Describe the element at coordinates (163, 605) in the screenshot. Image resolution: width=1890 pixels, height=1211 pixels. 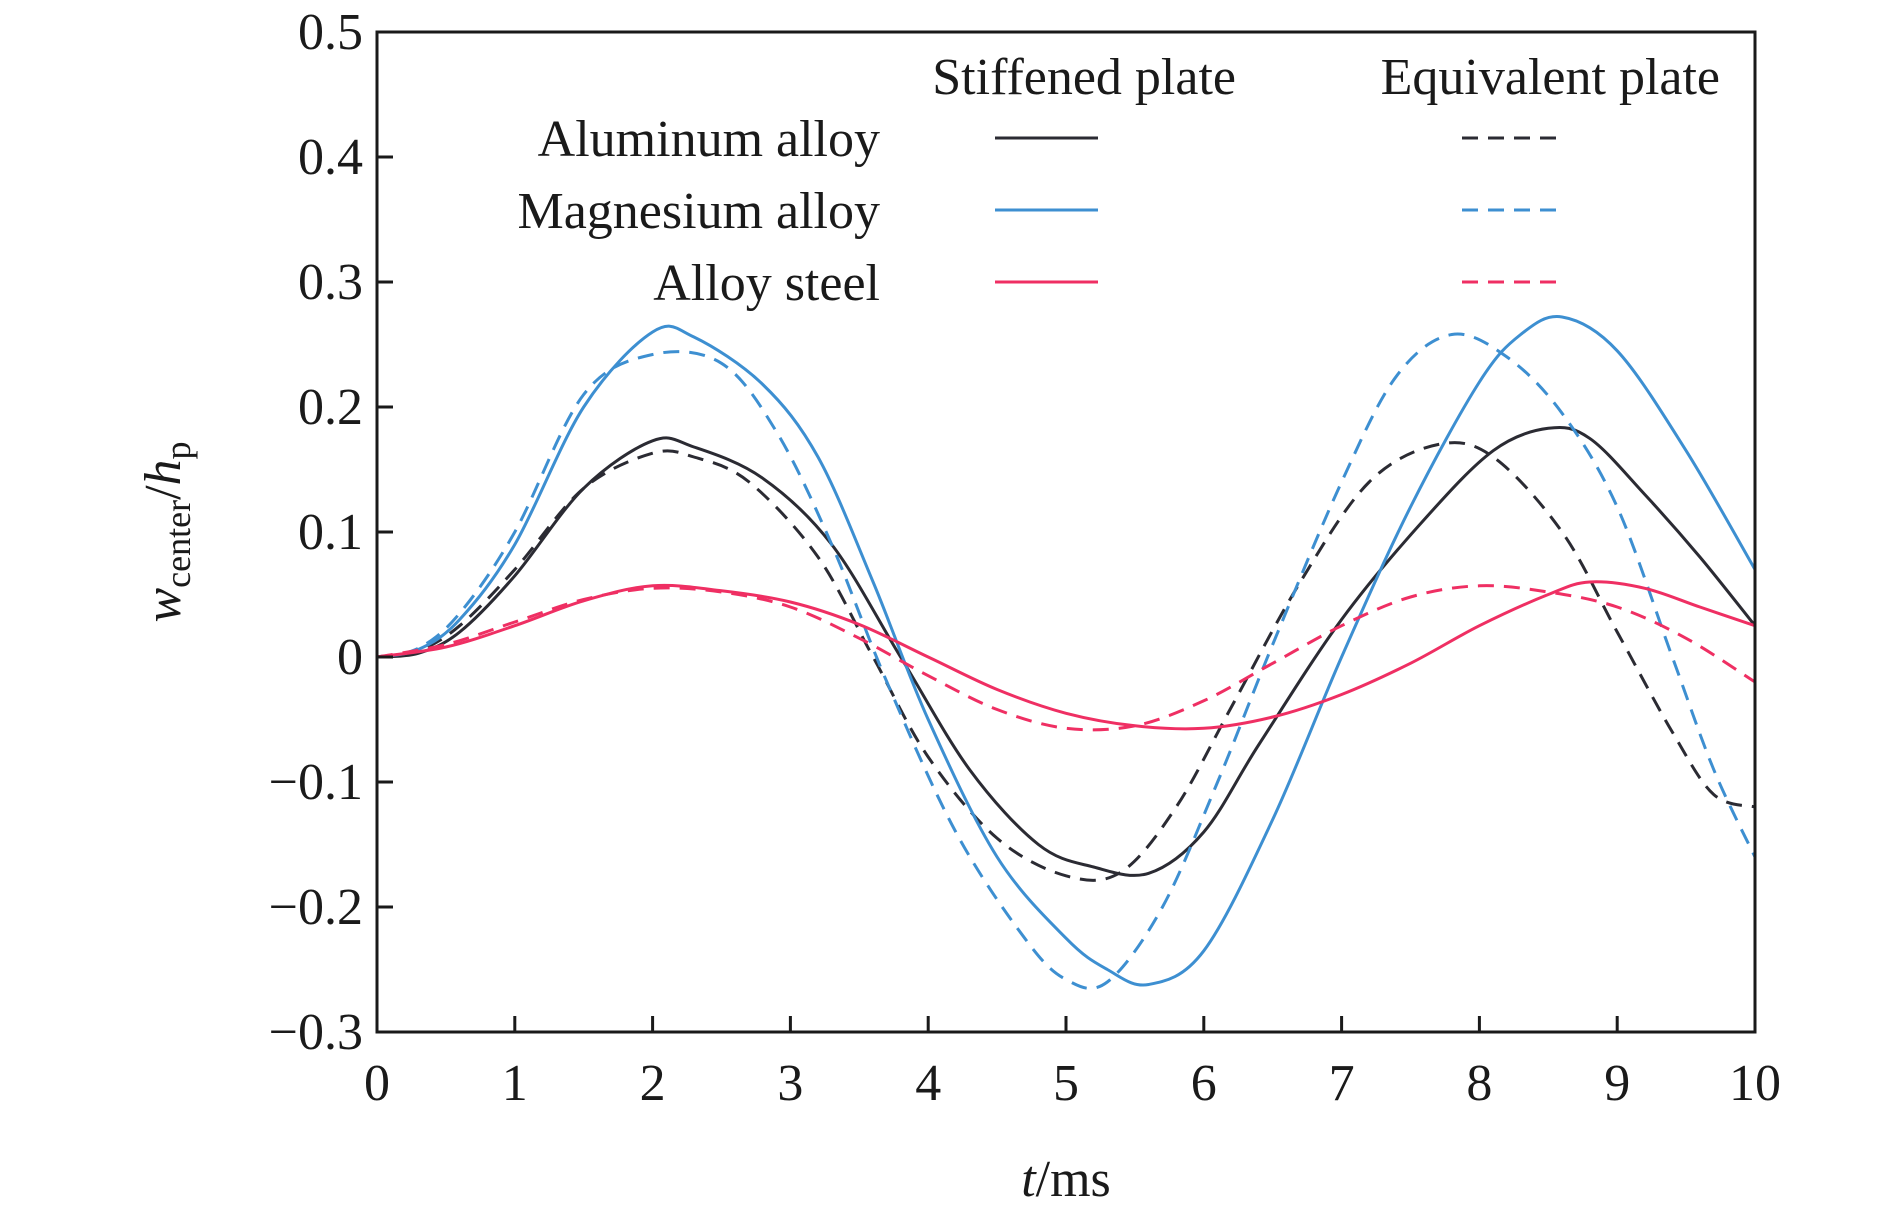
I see `y-axis-variable: w` at that location.